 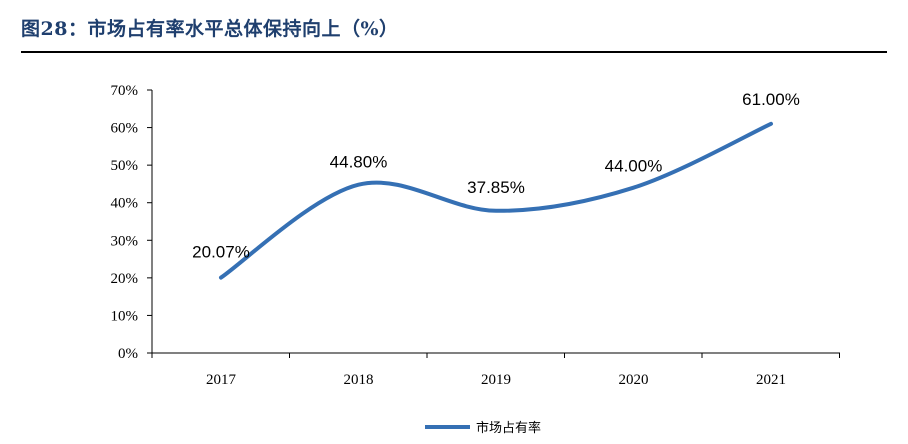 I want to click on data-label: 44.80%, so click(x=359, y=162).